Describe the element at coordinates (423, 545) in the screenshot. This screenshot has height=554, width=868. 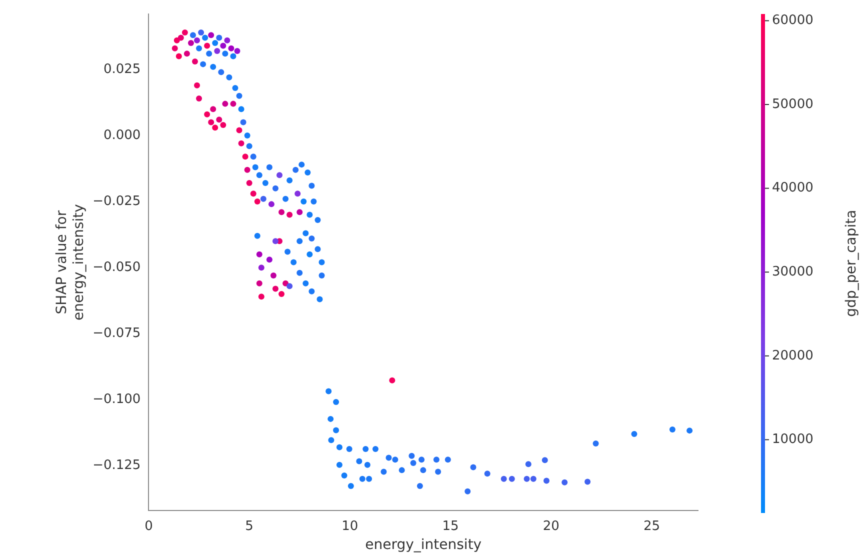
I see `x-axis-title: energy_intensity` at that location.